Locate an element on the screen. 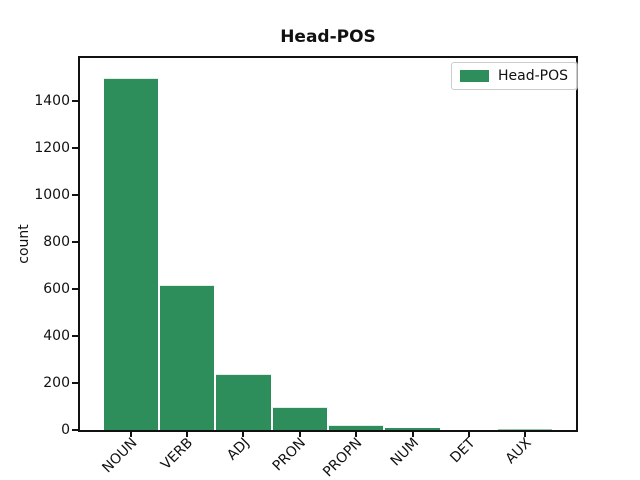 The height and width of the screenshot is (480, 640). x-tick-label-aux: AUX is located at coordinates (518, 451).